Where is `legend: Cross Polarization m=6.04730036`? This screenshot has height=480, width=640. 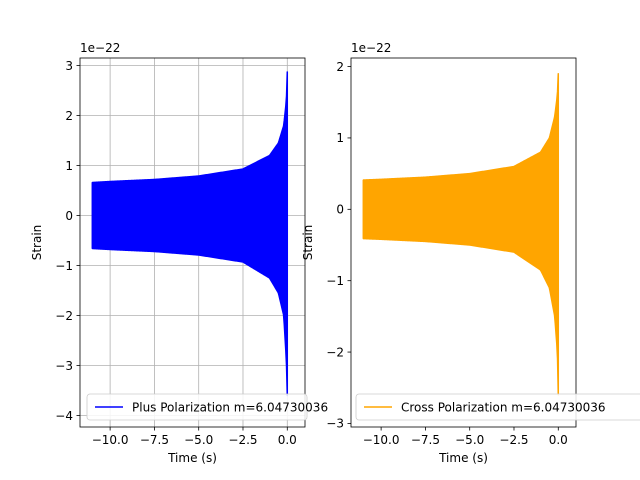
legend: Cross Polarization m=6.04730036 is located at coordinates (497, 407).